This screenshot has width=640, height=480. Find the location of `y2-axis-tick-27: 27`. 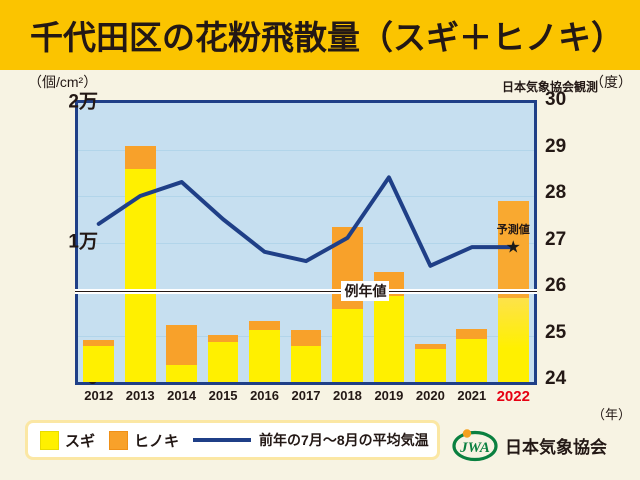

y2-axis-tick-27: 27 is located at coordinates (556, 239).